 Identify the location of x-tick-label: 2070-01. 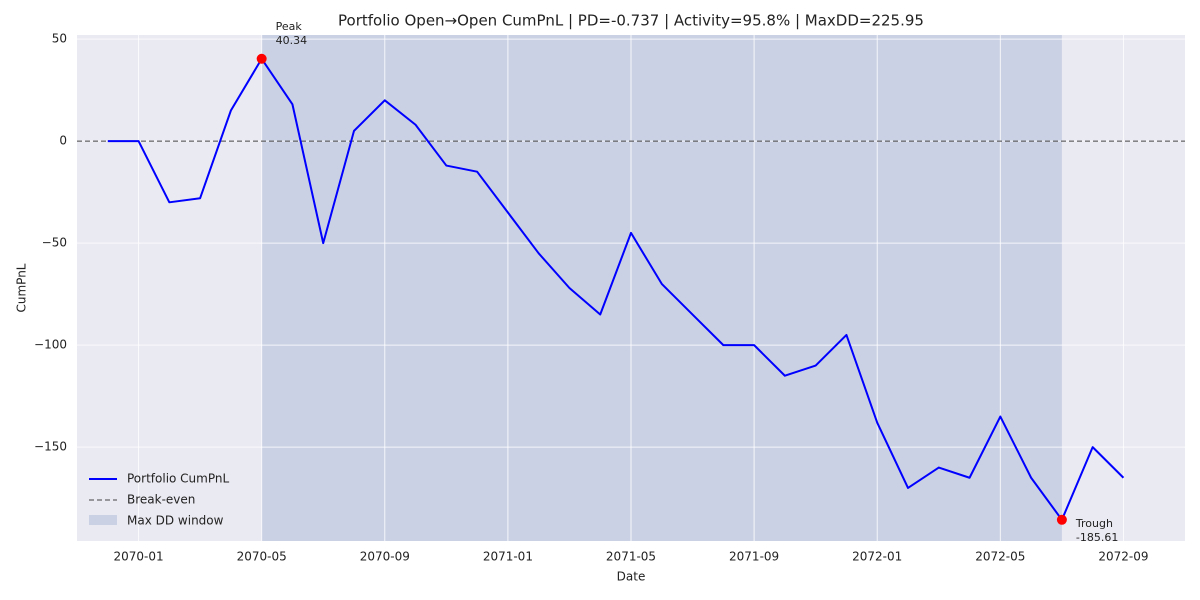
(138, 557).